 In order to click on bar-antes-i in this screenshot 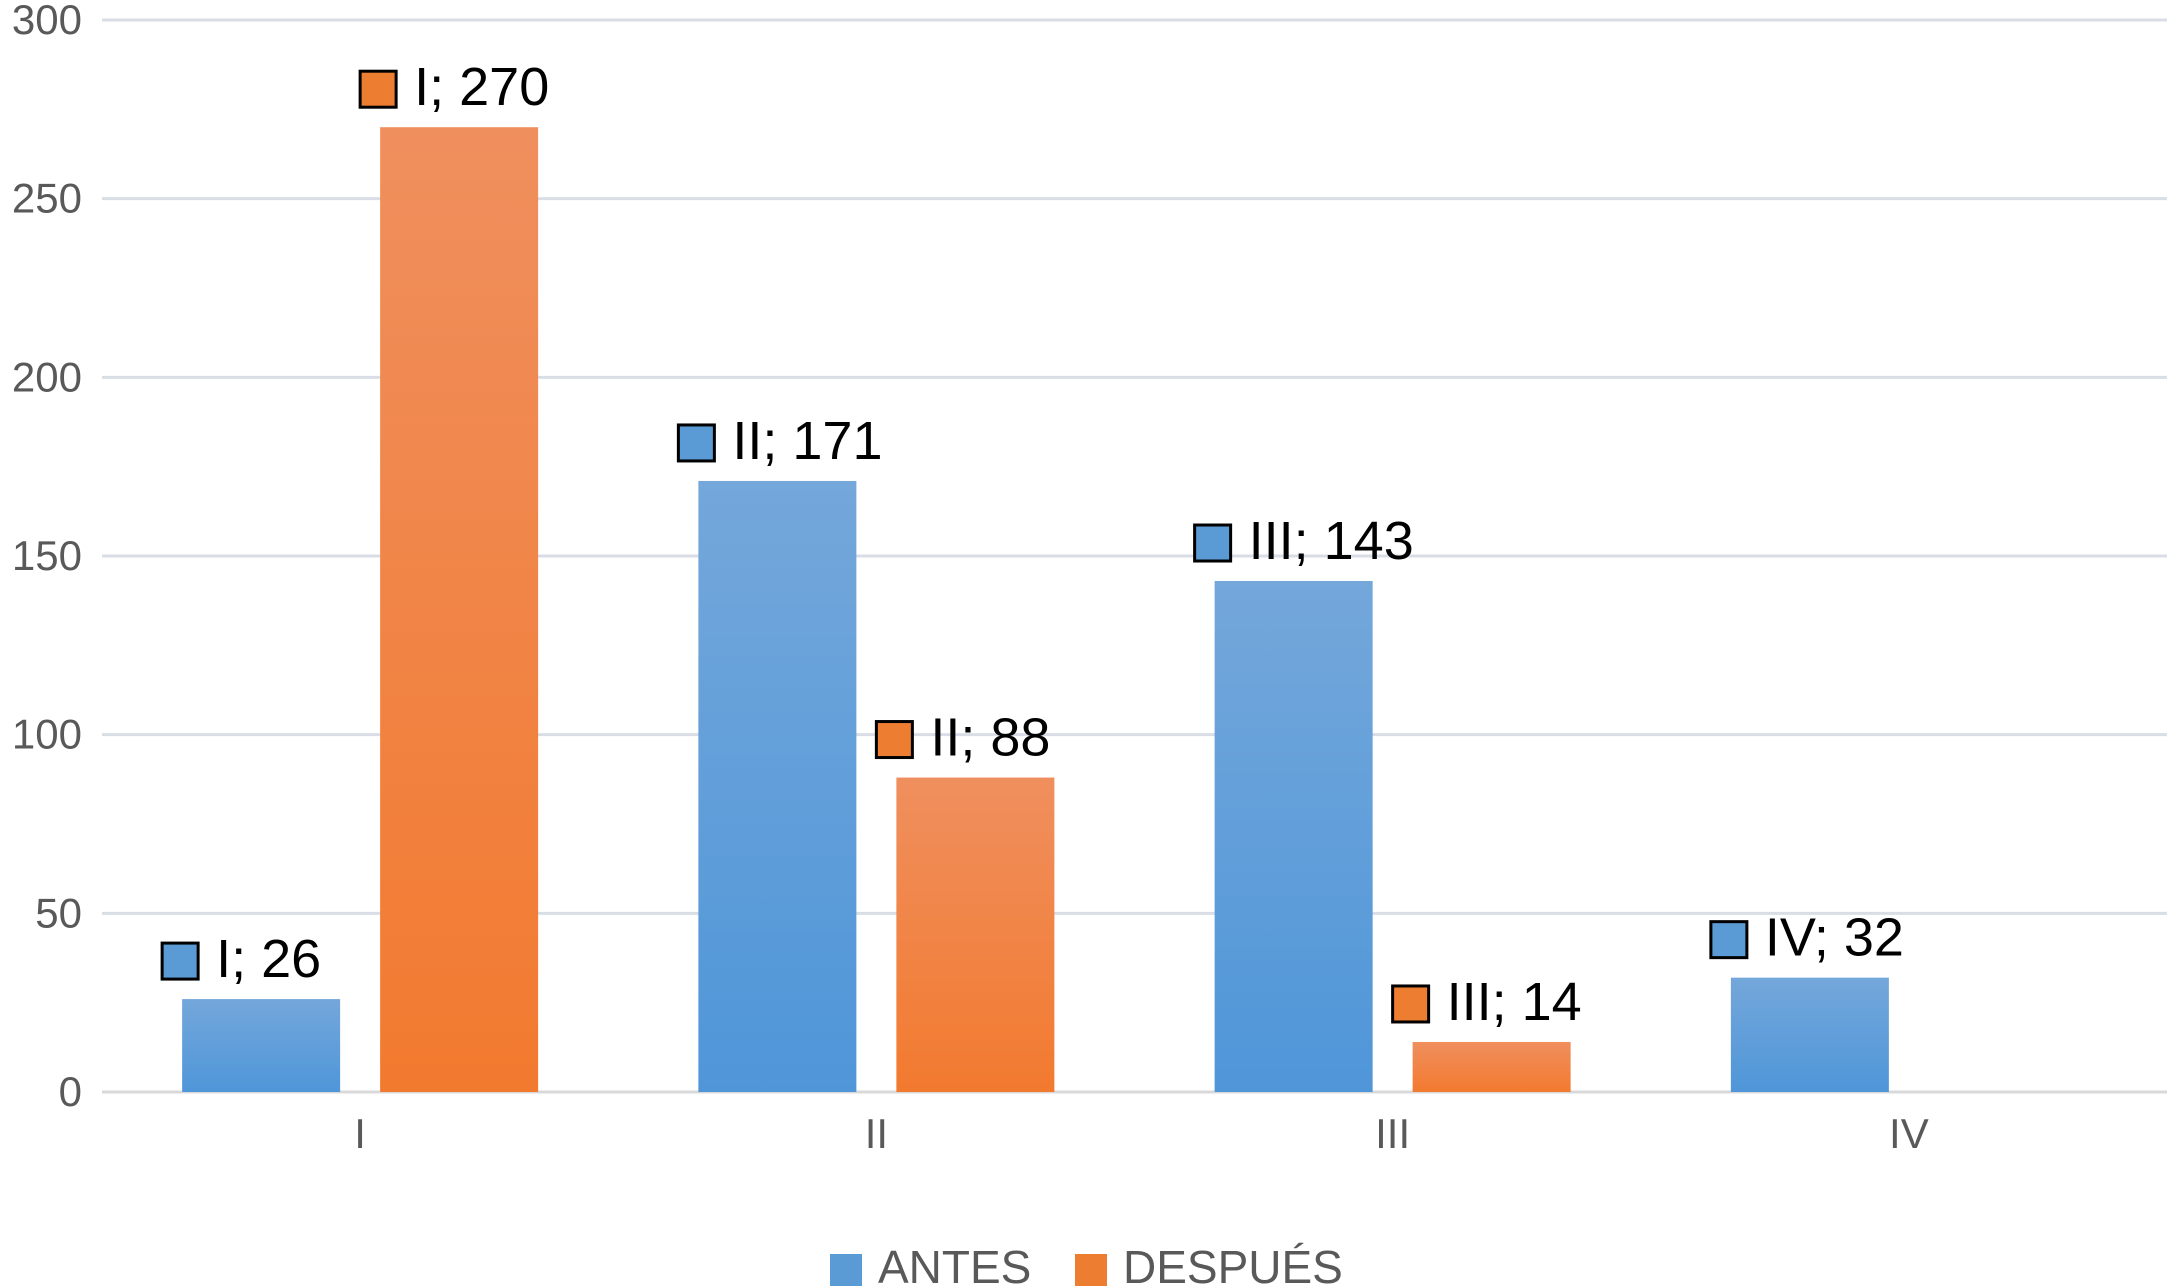, I will do `click(261, 1045)`.